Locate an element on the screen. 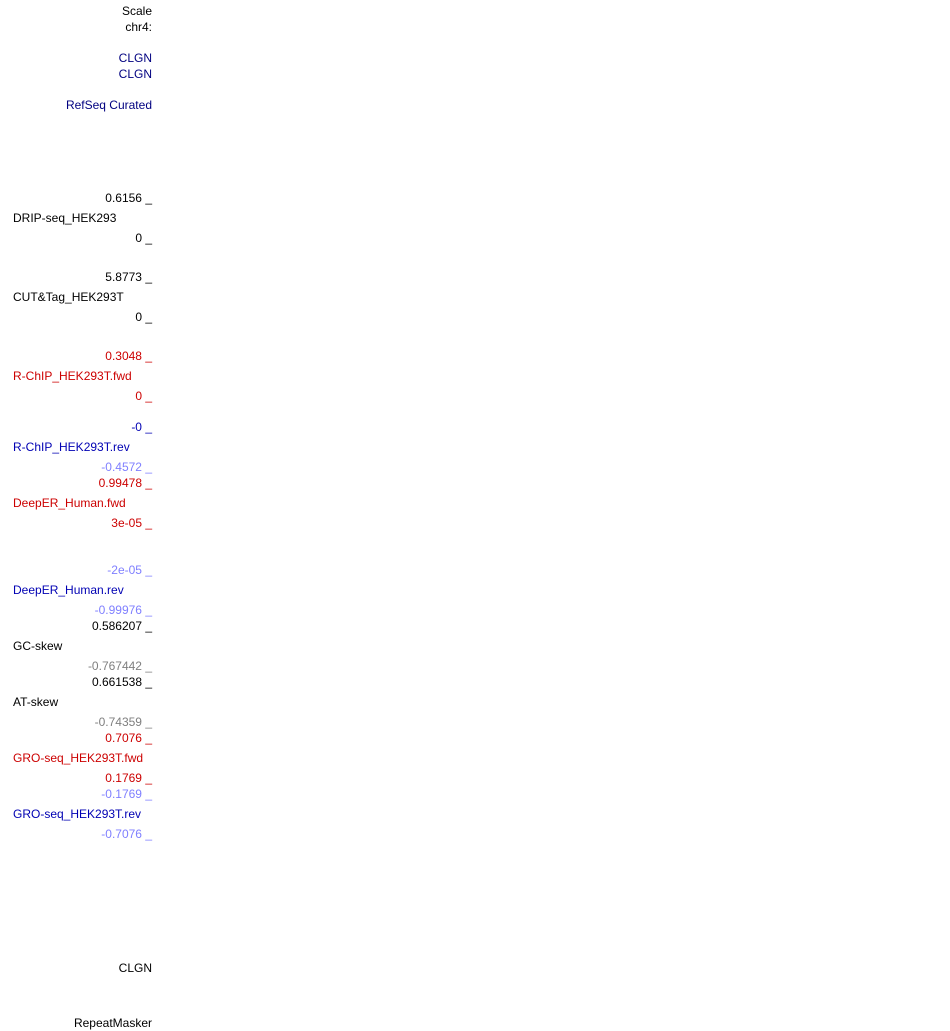 Image resolution: width=950 pixels, height=1031 pixels. track-label-refseq-curated: RefSeq Curated is located at coordinates (108, 105).